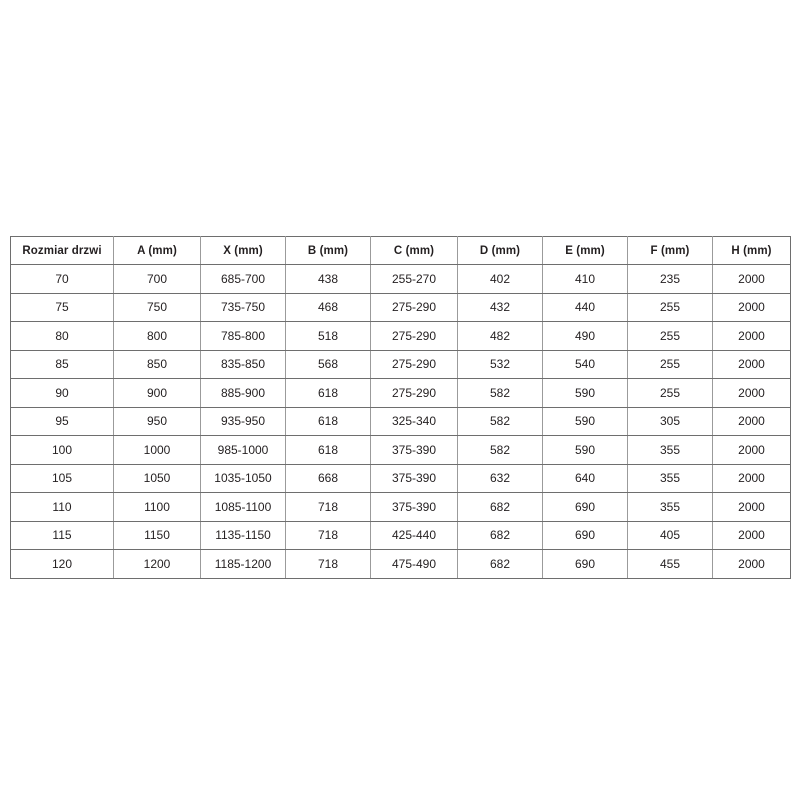  What do you see at coordinates (157, 535) in the screenshot?
I see `cell-a: 1150` at bounding box center [157, 535].